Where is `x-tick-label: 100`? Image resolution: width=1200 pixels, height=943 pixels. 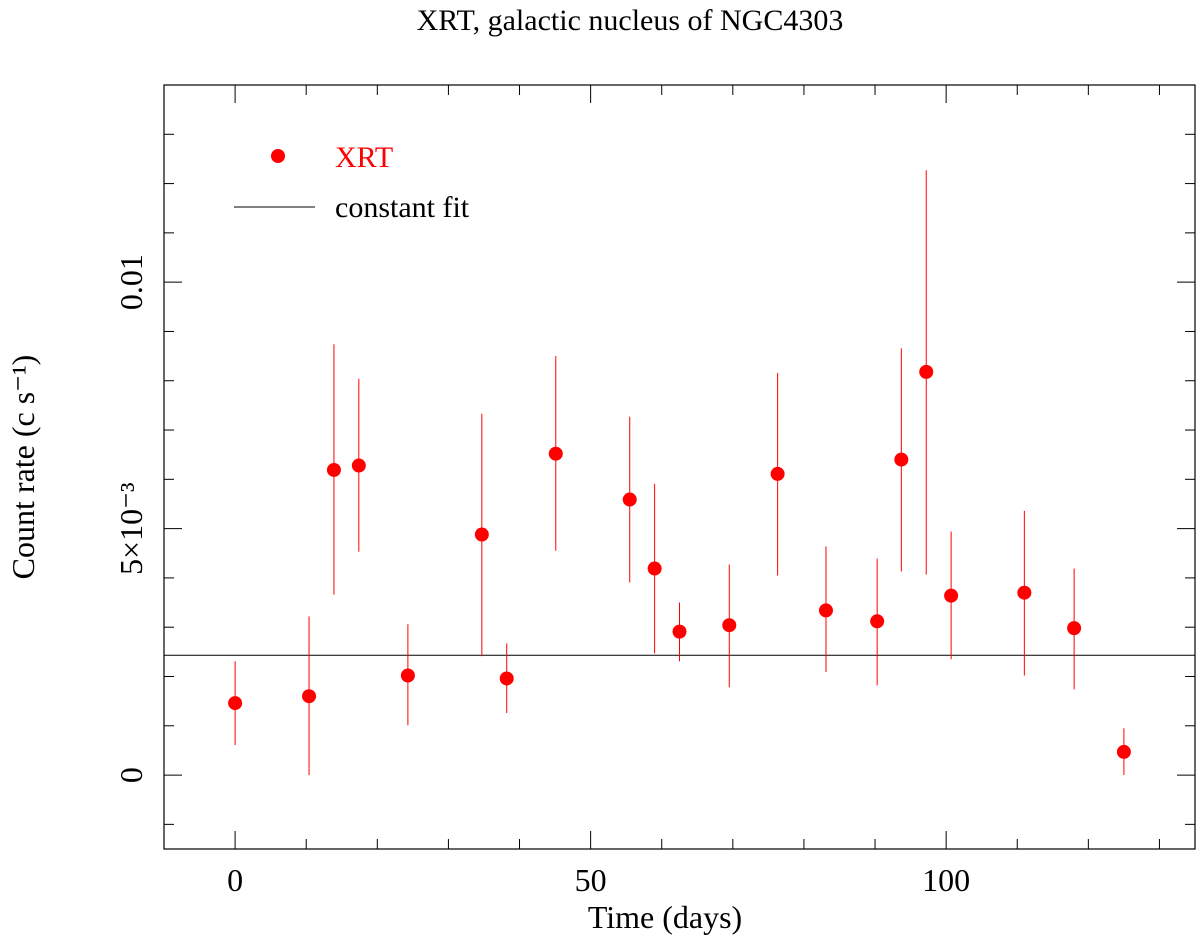
x-tick-label: 100 is located at coordinates (946, 880).